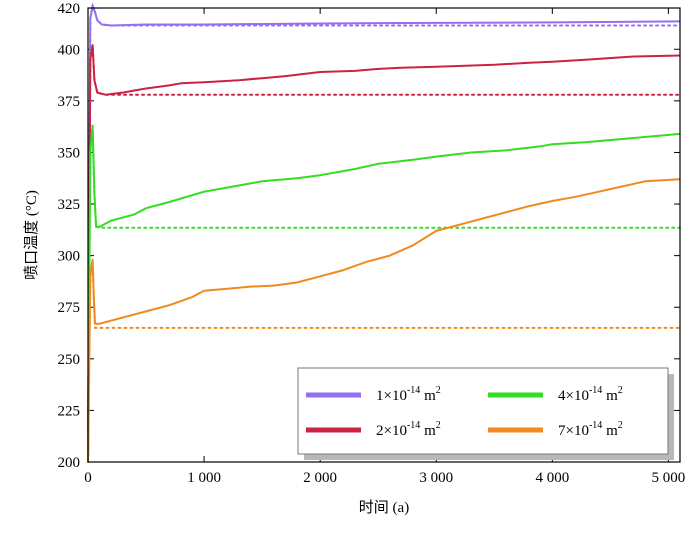 The image size is (700, 540). What do you see at coordinates (391, 431) in the screenshot?
I see `legend-label-part: 2×10` at bounding box center [391, 431].